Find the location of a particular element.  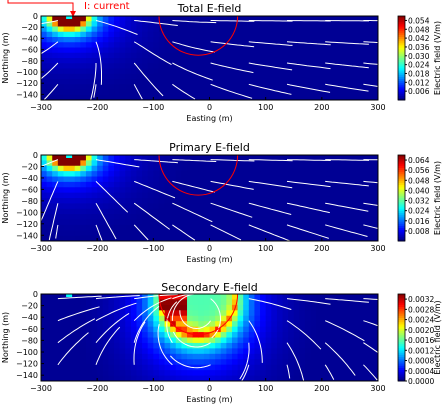

y-tick-label: −120 is located at coordinates (27, 83).